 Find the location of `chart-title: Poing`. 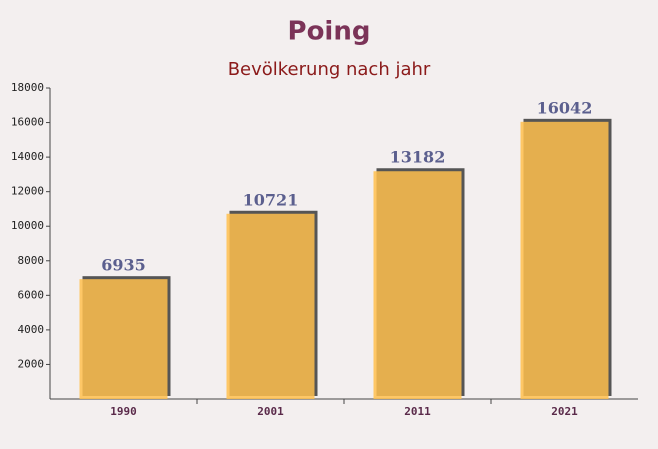

chart-title: Poing is located at coordinates (329, 32).